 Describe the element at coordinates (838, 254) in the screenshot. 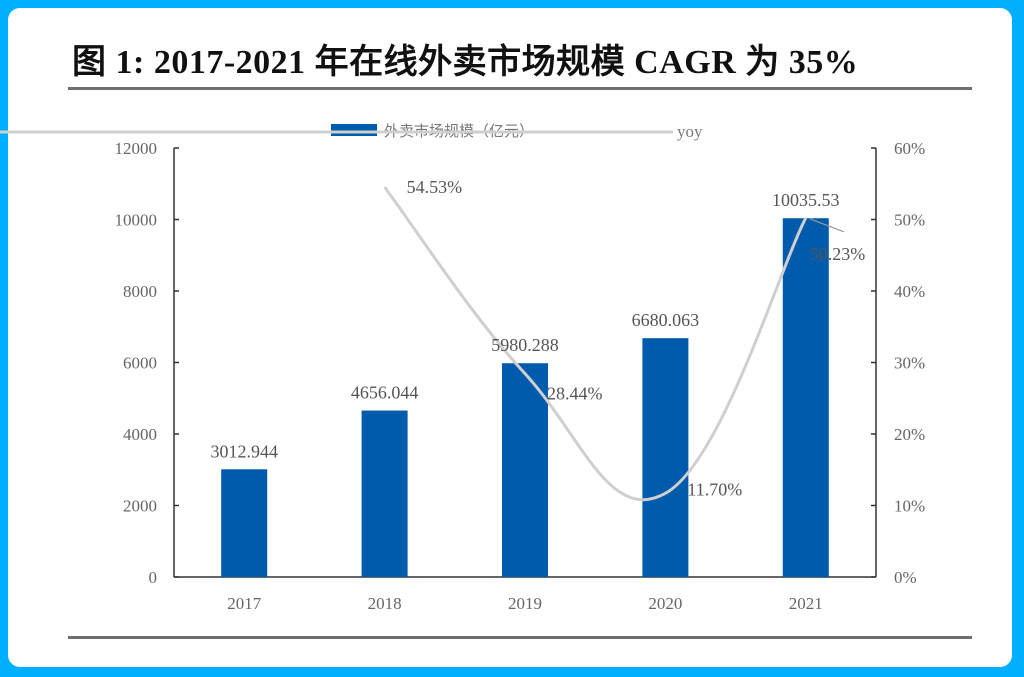

I see `yoy-value-label: 50.23%` at that location.